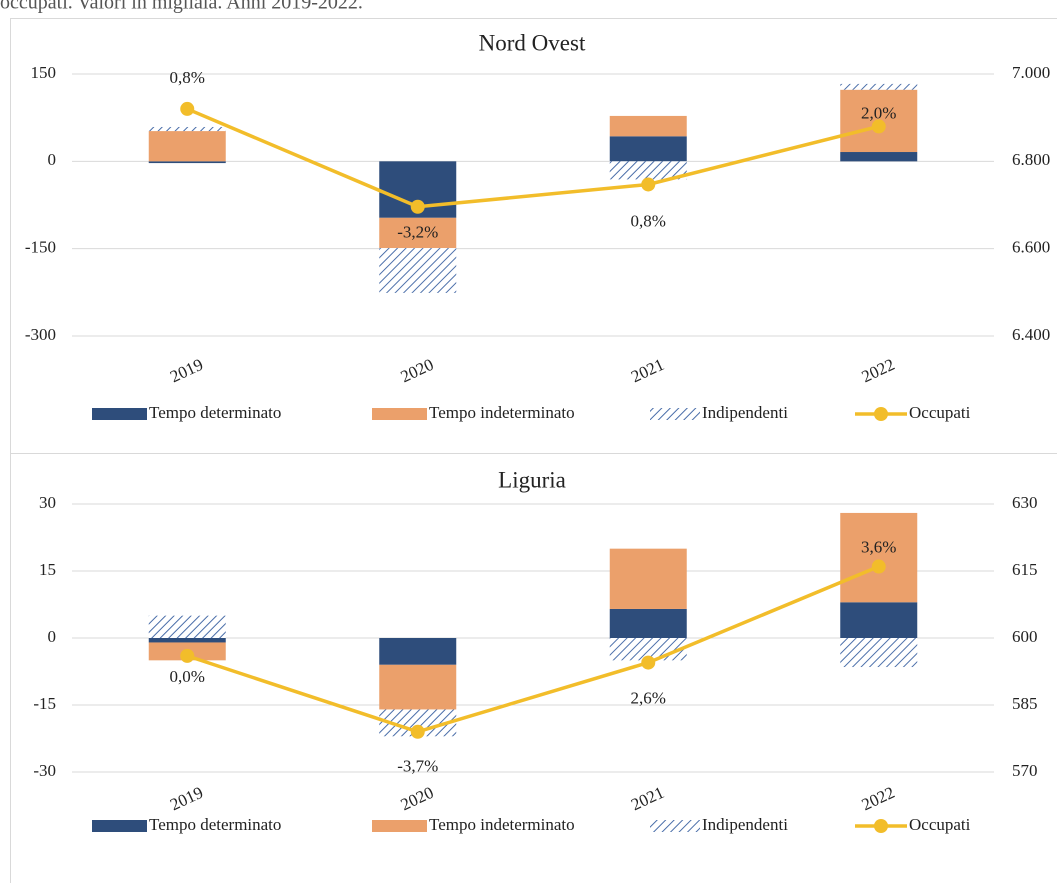 This screenshot has width=1057, height=883. What do you see at coordinates (878, 112) in the screenshot?
I see `data-label: 2,0%` at bounding box center [878, 112].